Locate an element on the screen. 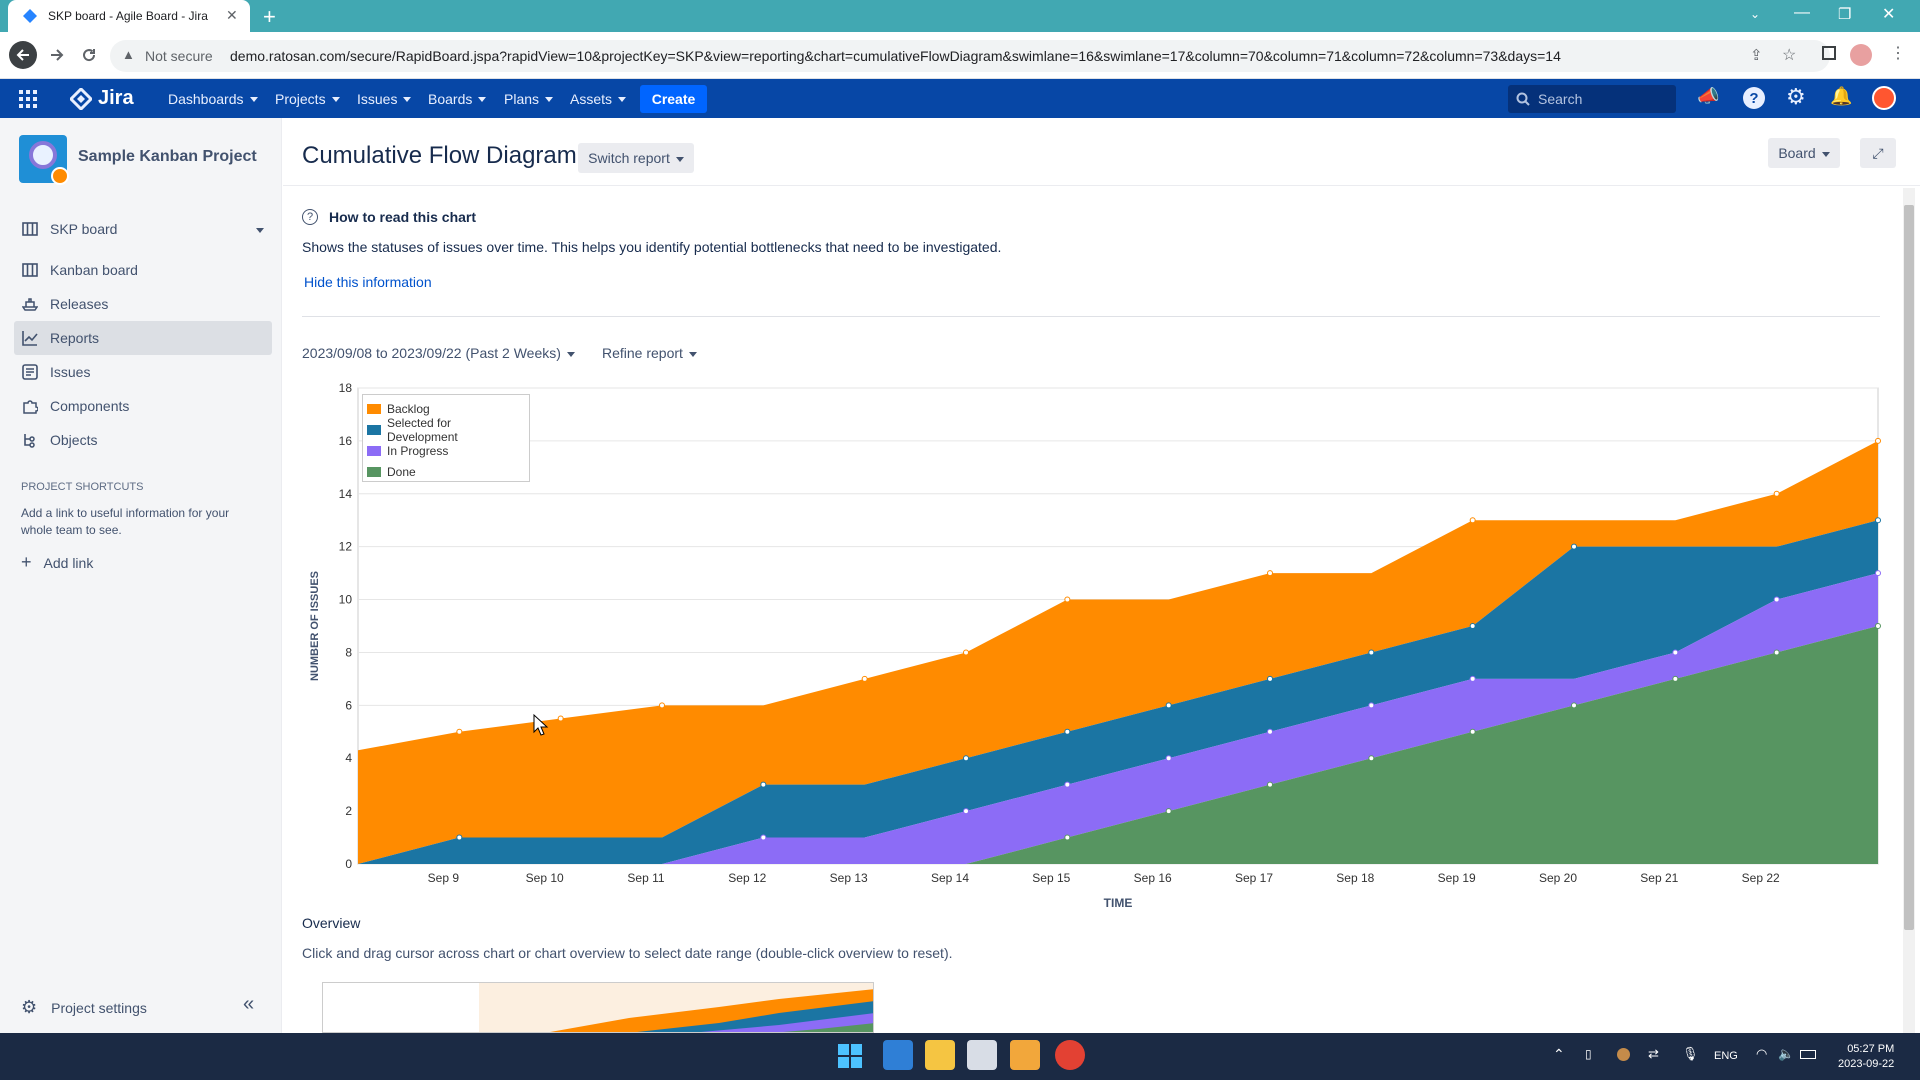 The height and width of the screenshot is (1080, 1920). maximize-button: ❐ is located at coordinates (1845, 14).